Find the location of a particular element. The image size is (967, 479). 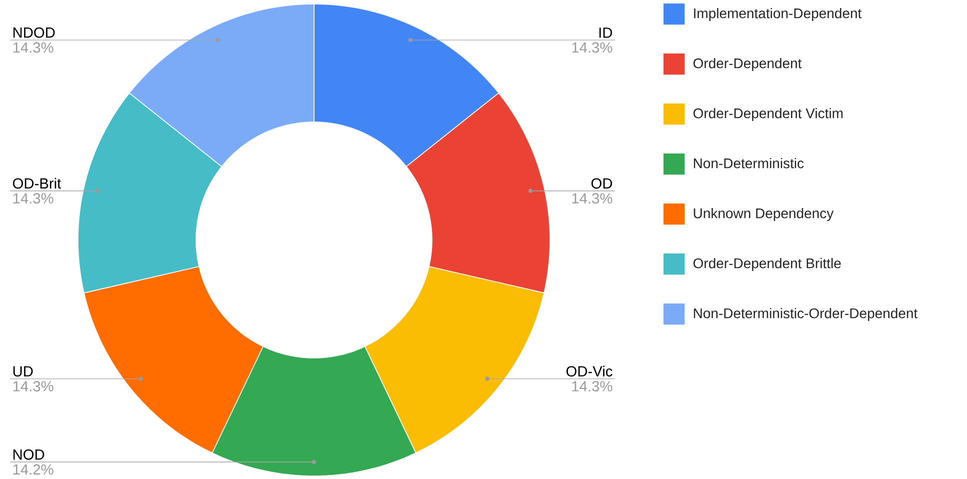

text: ID is located at coordinates (605, 33).